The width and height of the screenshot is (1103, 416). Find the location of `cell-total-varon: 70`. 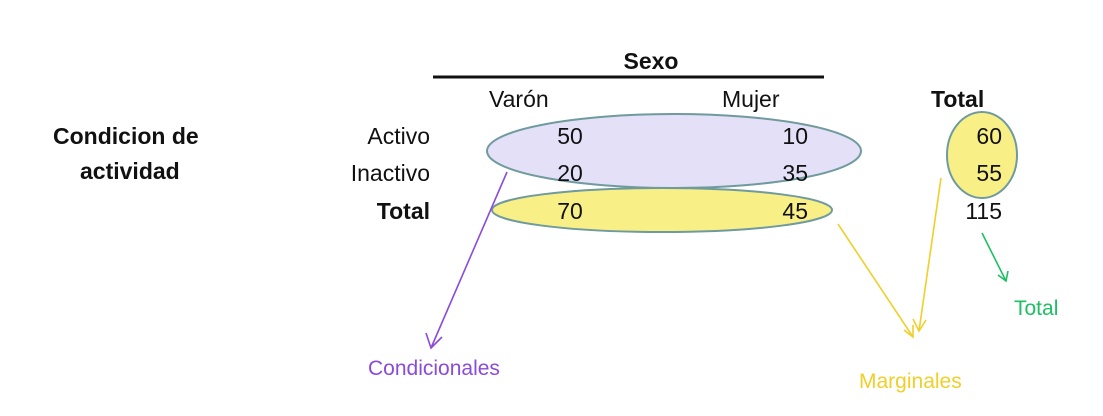

cell-total-varon: 70 is located at coordinates (570, 211).